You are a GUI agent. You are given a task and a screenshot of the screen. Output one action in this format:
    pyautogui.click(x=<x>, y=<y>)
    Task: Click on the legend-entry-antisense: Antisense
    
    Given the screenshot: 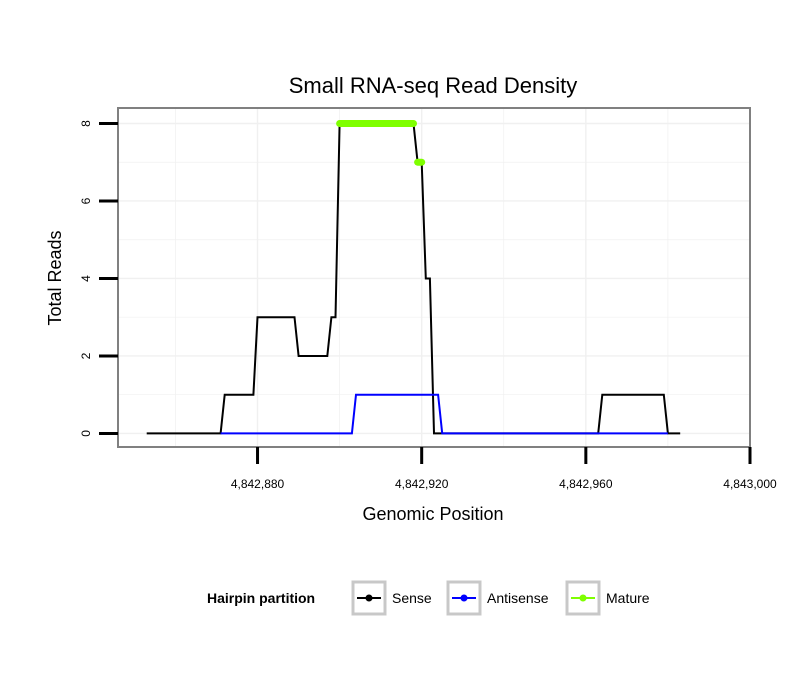 What is the action you would take?
    pyautogui.click(x=497, y=598)
    